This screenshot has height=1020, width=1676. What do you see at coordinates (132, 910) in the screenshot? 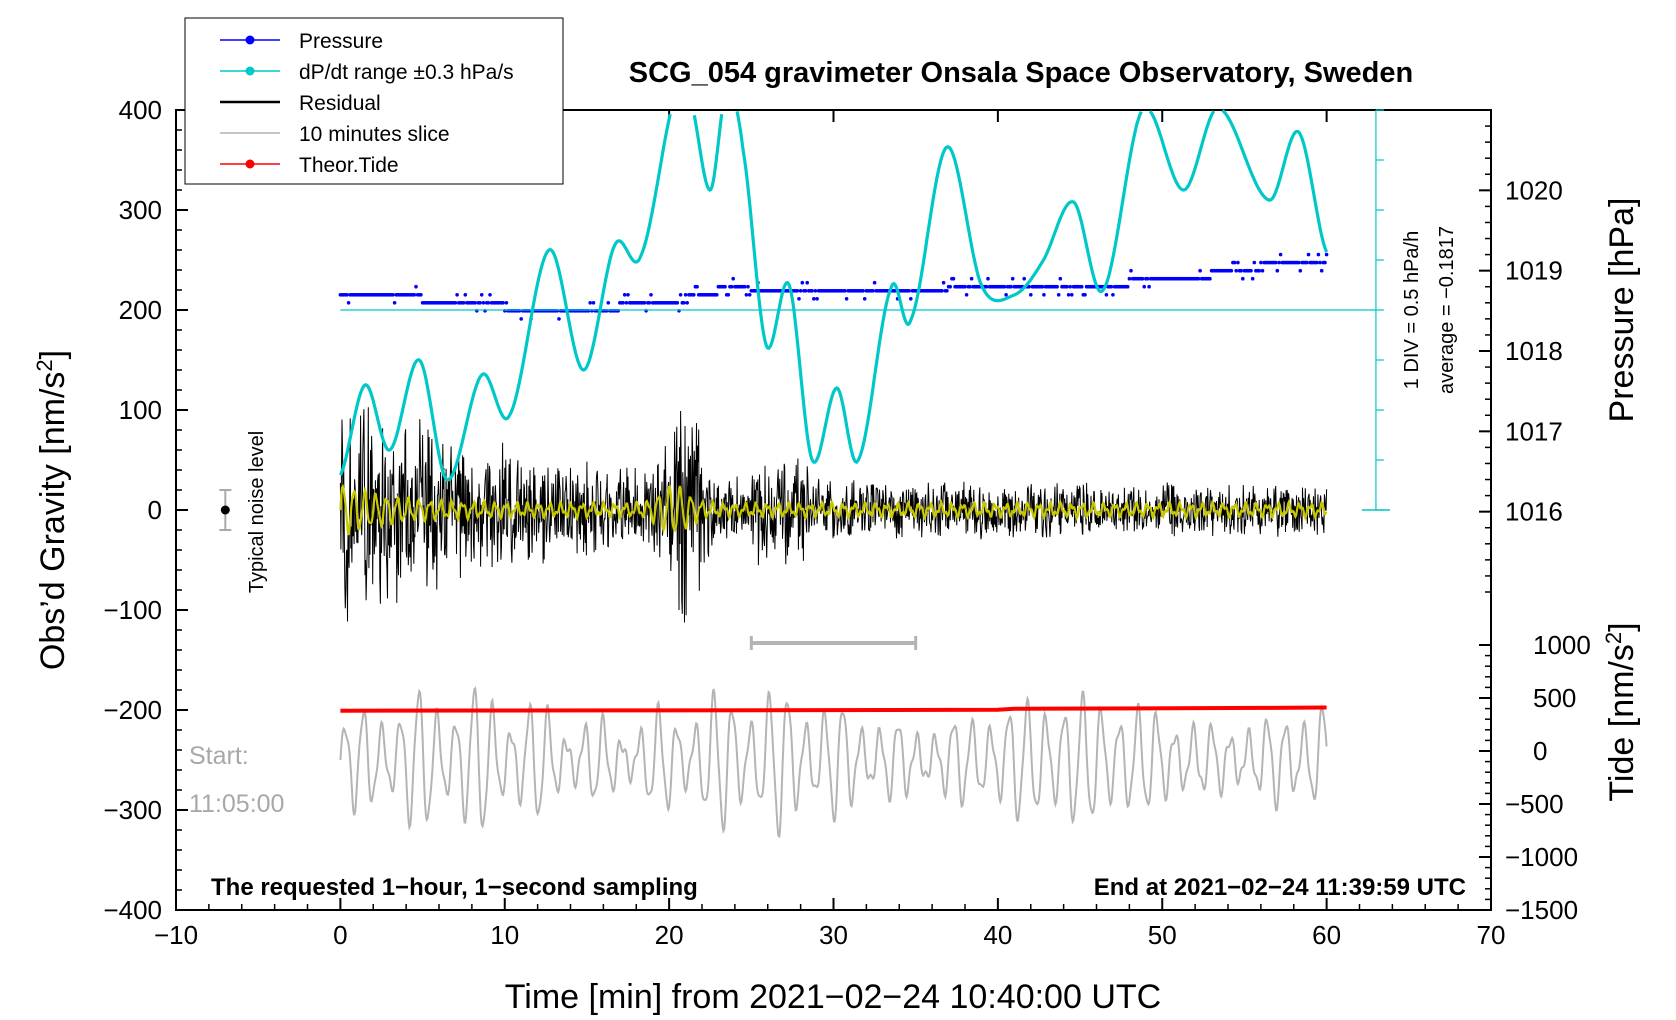
I see `y-tick-label: −400` at bounding box center [132, 910].